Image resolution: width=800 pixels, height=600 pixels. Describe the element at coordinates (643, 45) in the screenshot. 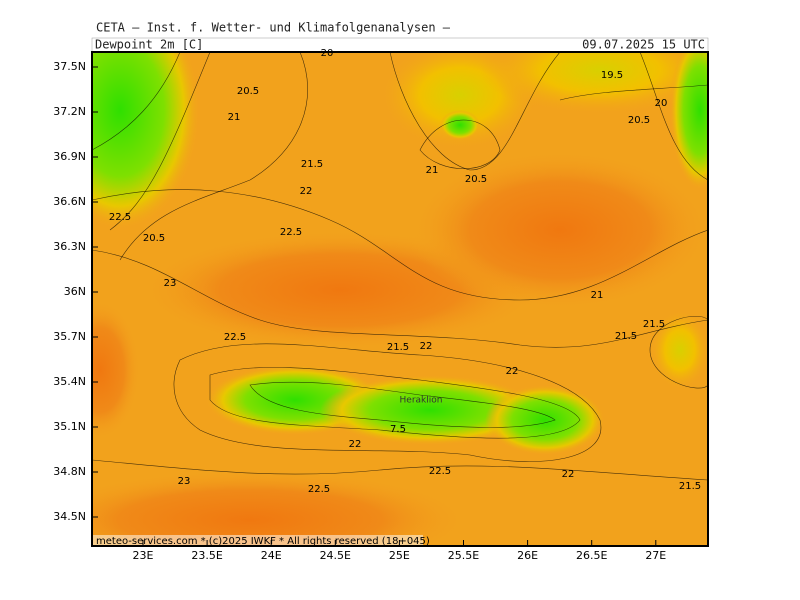

I see `datetime: 09.07.2025 15 UTC` at that location.